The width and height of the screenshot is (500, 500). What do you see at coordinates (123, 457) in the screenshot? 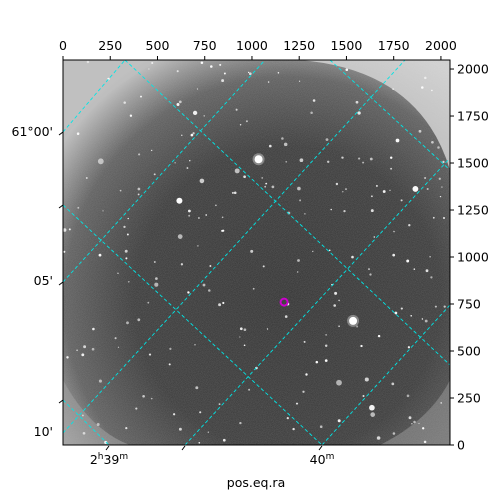
I see `ra-label-minutes-unit: m` at bounding box center [123, 457].